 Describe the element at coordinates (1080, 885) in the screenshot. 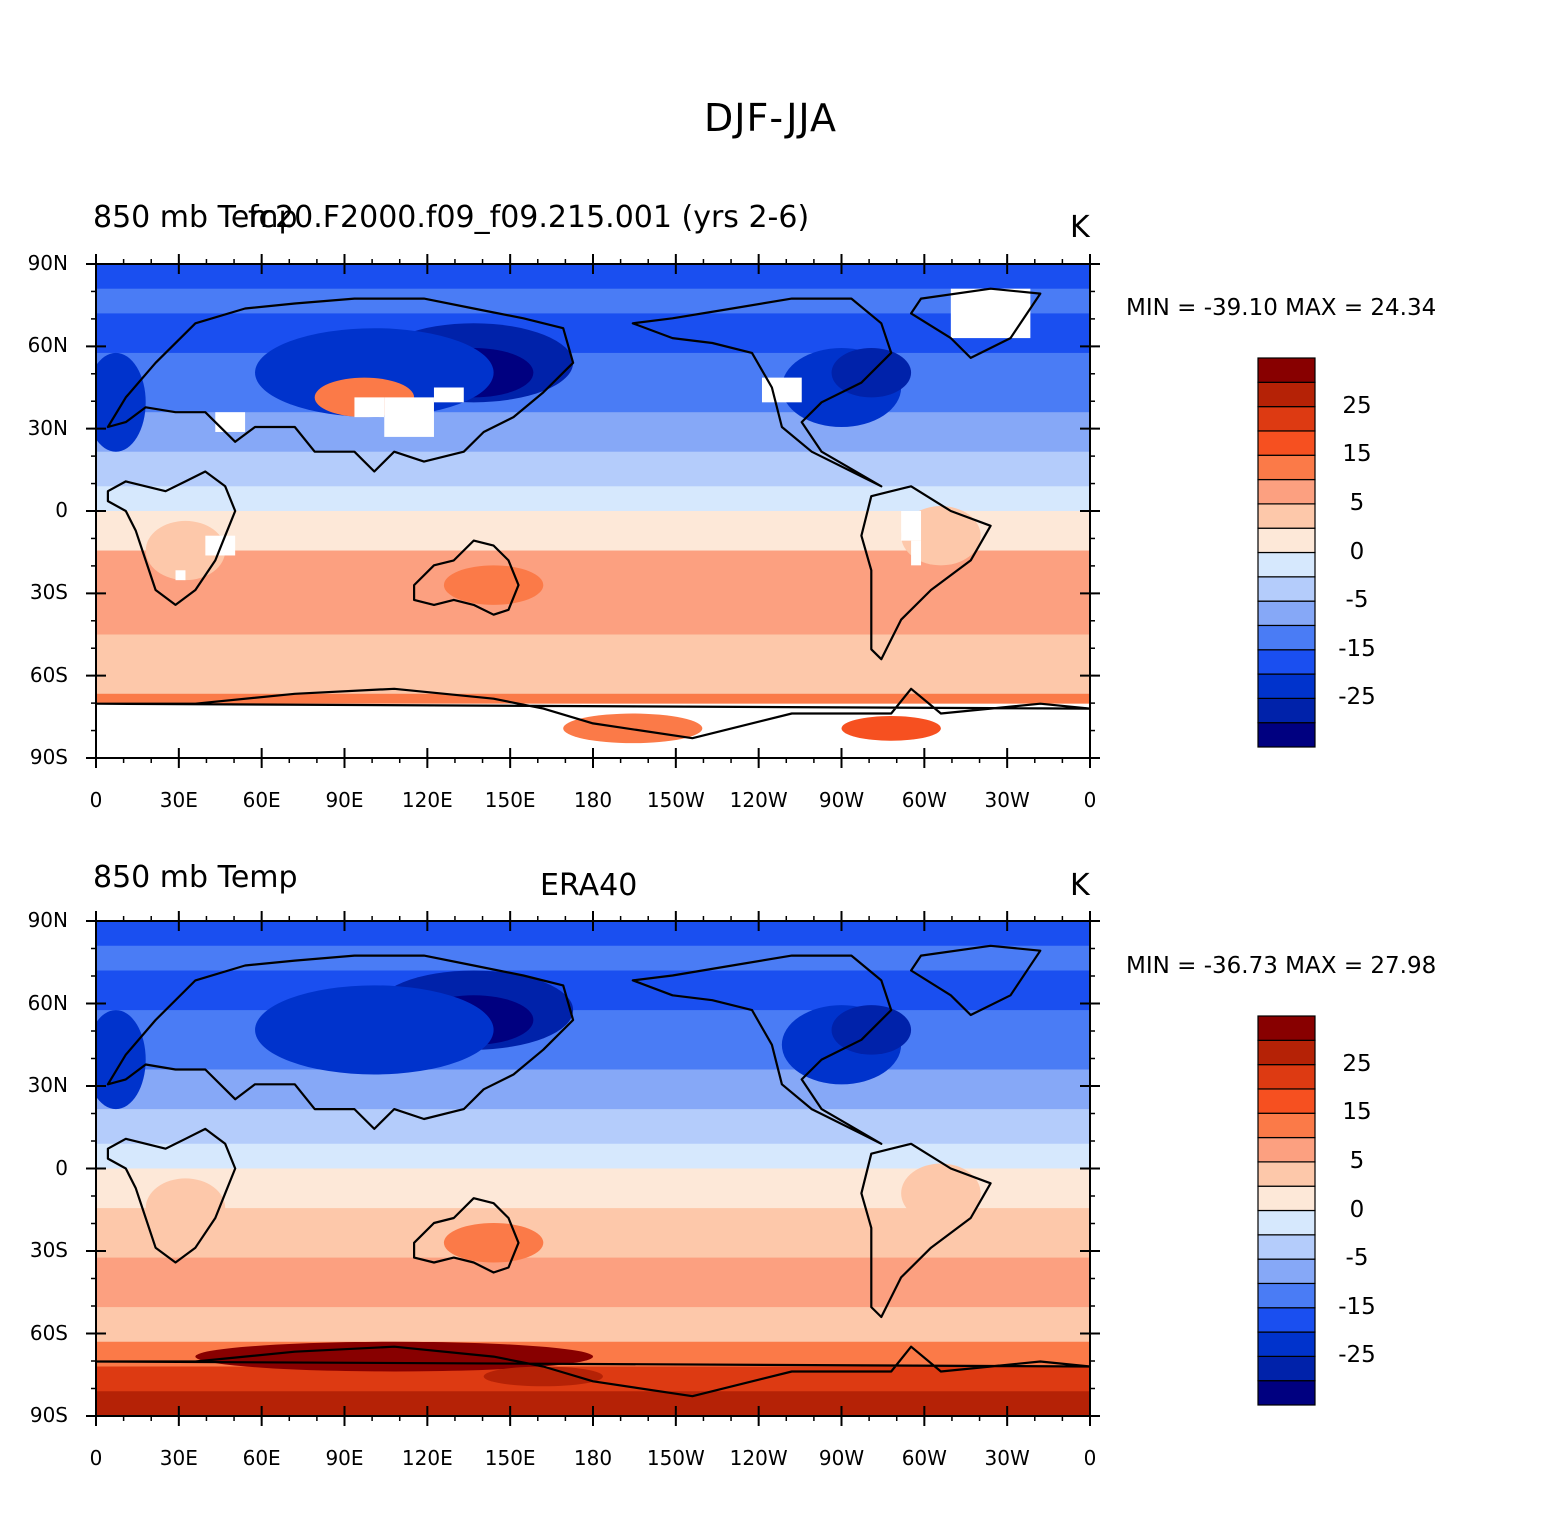

I see `panel2-units: K` at that location.